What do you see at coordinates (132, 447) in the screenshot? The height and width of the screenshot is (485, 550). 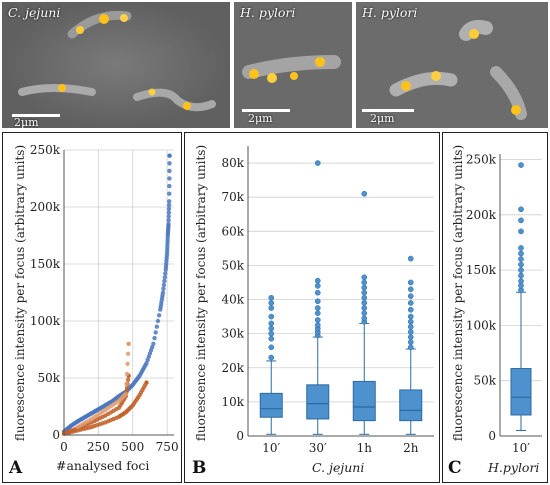 I see `x-tick-label: 500` at bounding box center [132, 447].